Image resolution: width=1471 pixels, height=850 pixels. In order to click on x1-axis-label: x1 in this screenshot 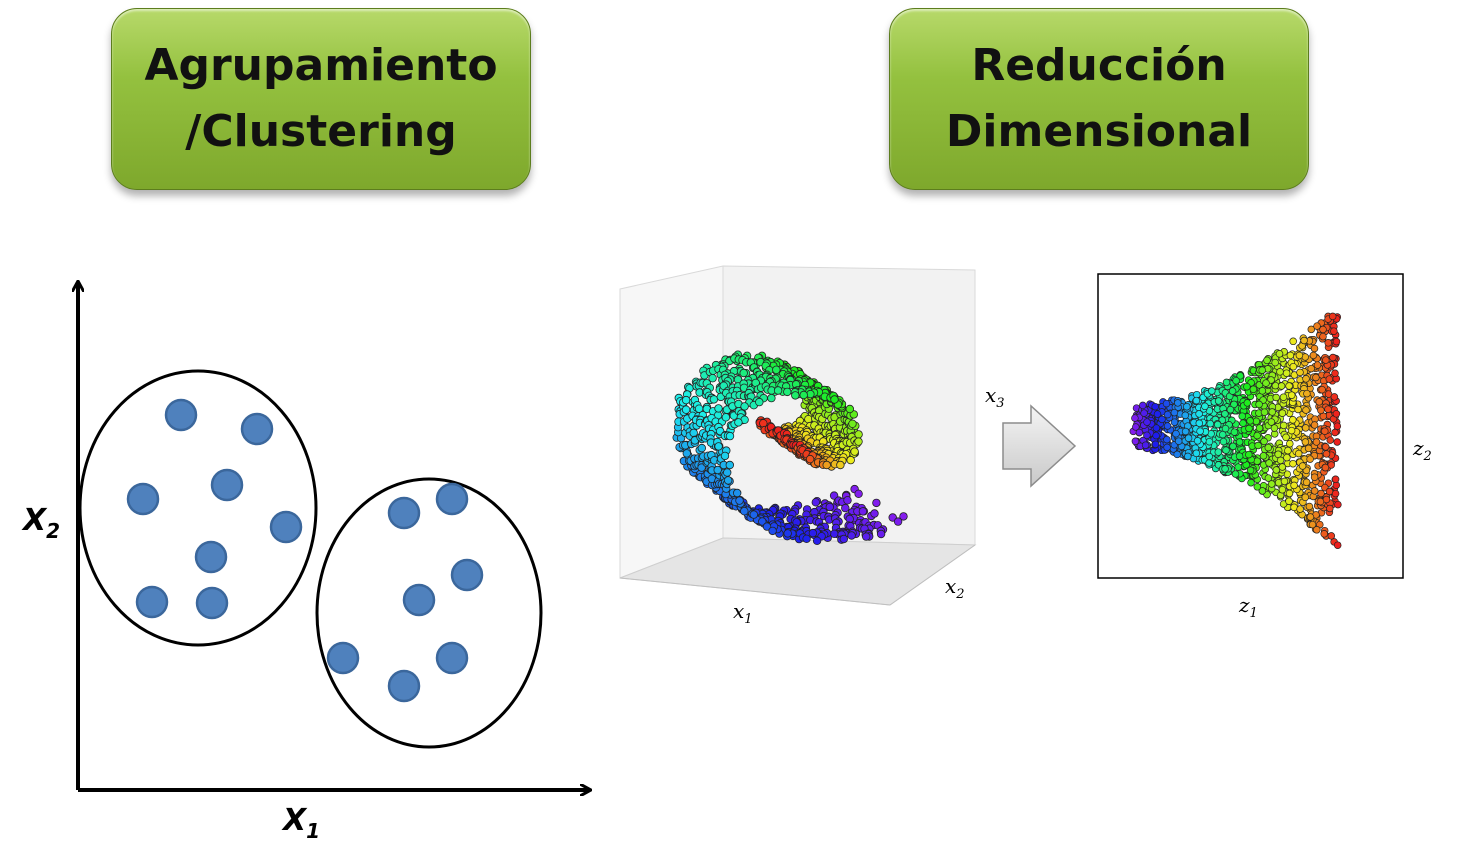, I will do `click(743, 613)`.